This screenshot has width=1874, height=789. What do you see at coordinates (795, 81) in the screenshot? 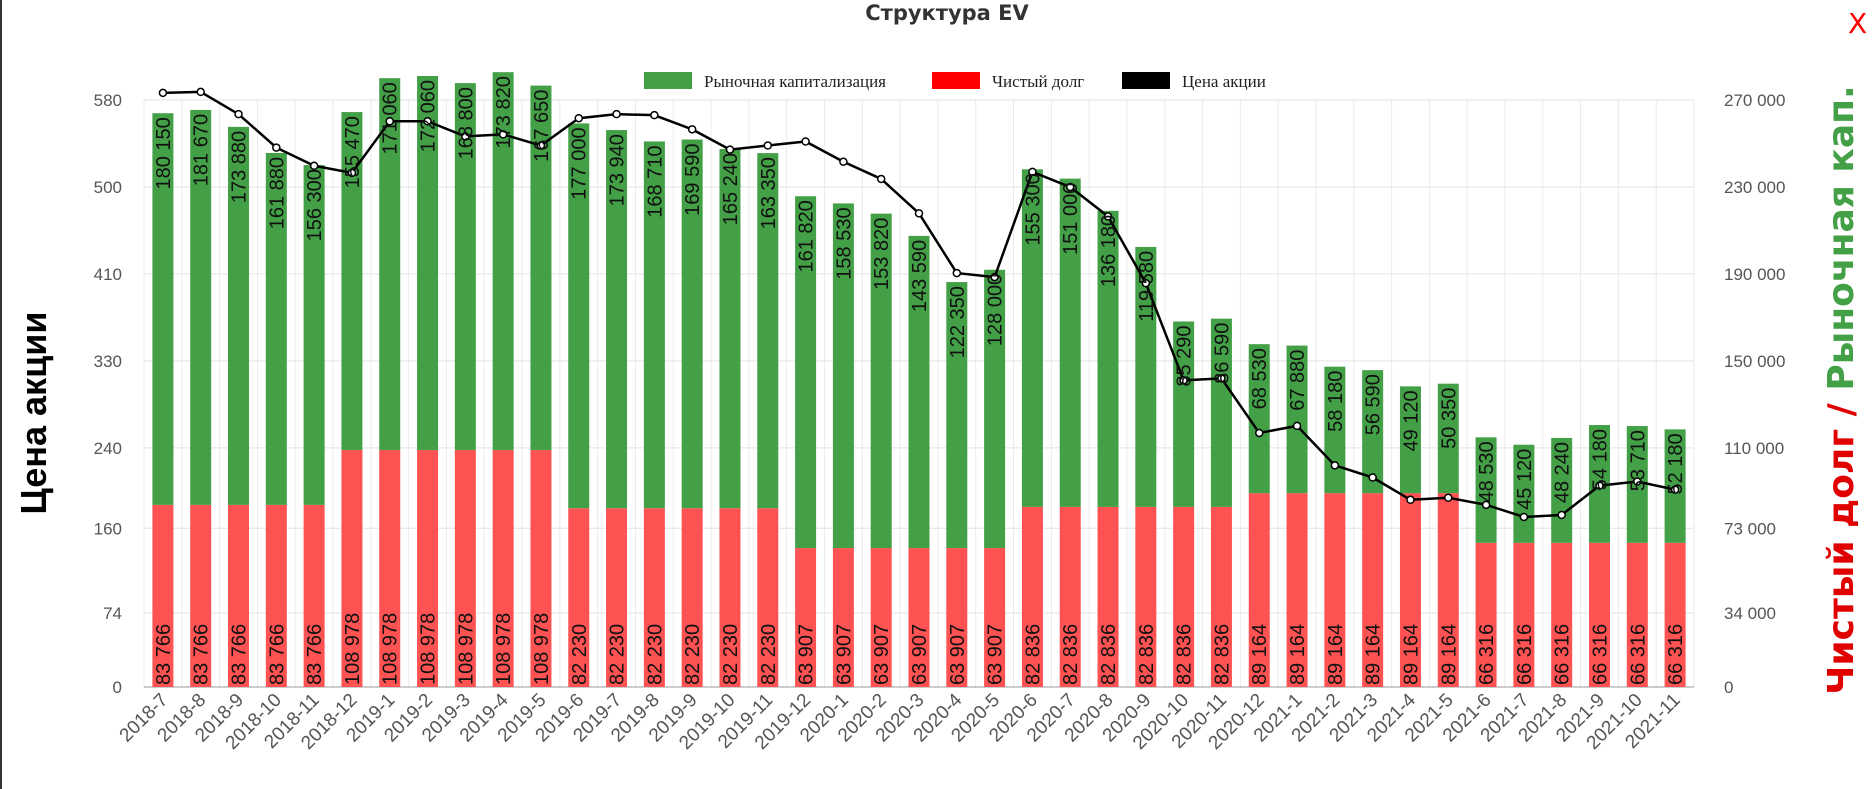
I see `legend-label: Рыночная капитализация` at bounding box center [795, 81].